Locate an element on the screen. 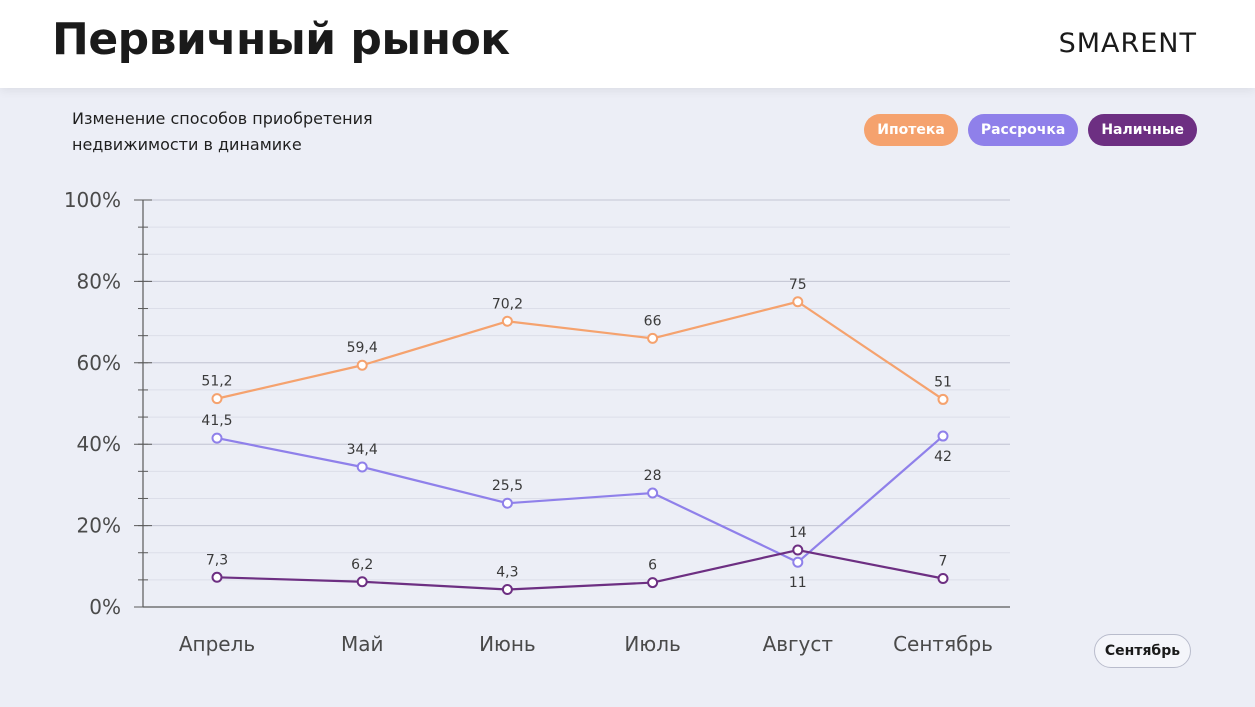 Image resolution: width=1255 pixels, height=707 pixels. data-label: 42 is located at coordinates (943, 457).